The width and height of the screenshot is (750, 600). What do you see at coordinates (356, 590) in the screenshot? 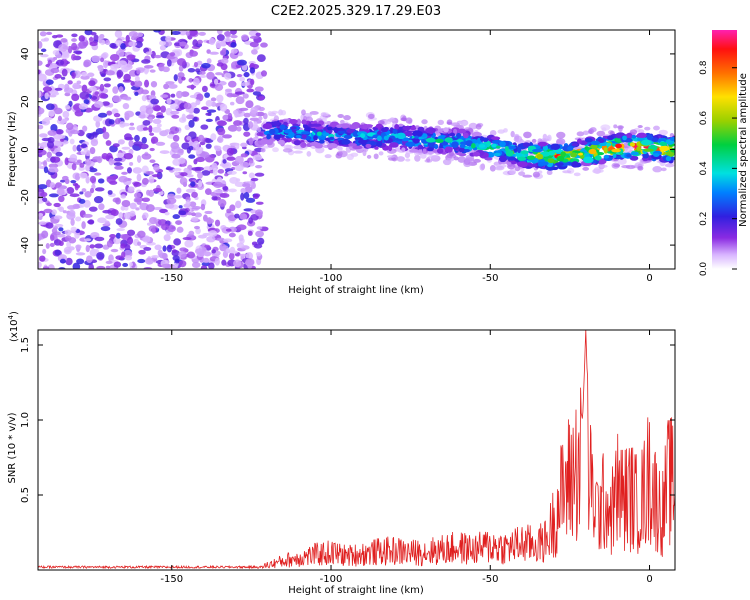
I see `snr-xlabel: Height of straight line (km)` at bounding box center [356, 590].